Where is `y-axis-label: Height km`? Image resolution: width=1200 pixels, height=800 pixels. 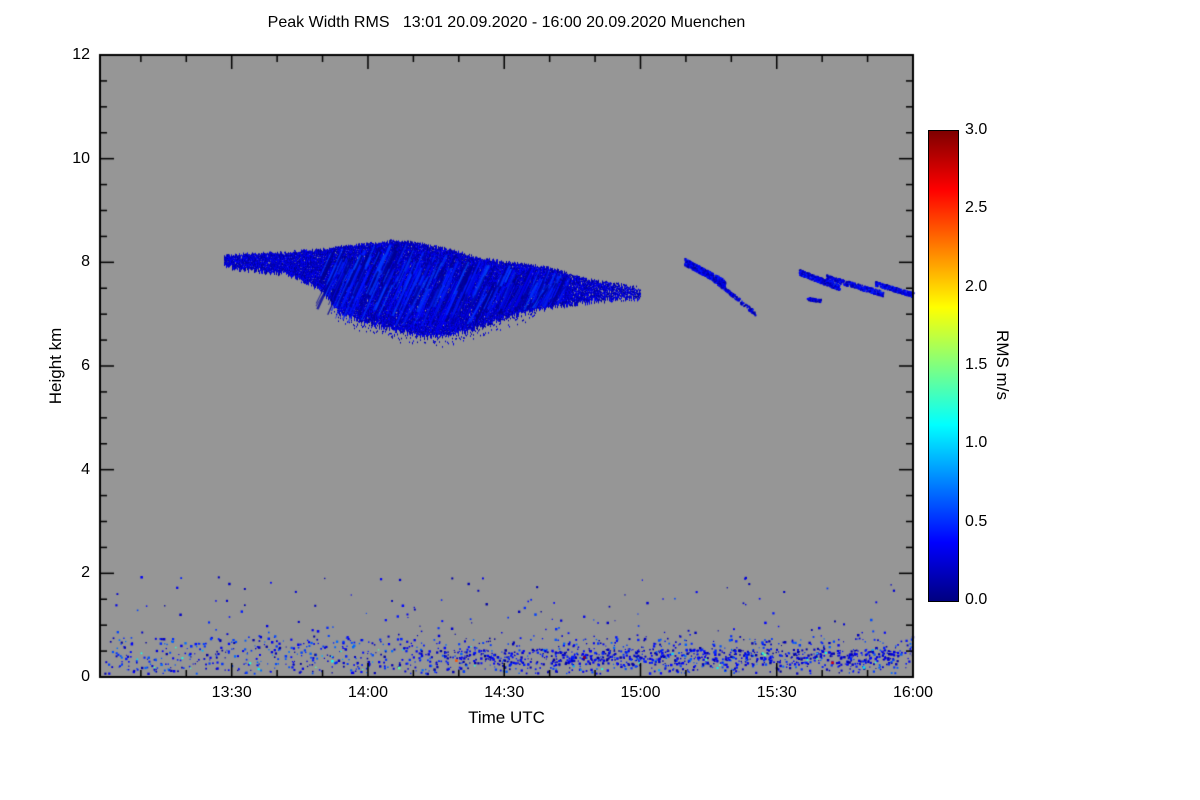
y-axis-label: Height km is located at coordinates (55, 366).